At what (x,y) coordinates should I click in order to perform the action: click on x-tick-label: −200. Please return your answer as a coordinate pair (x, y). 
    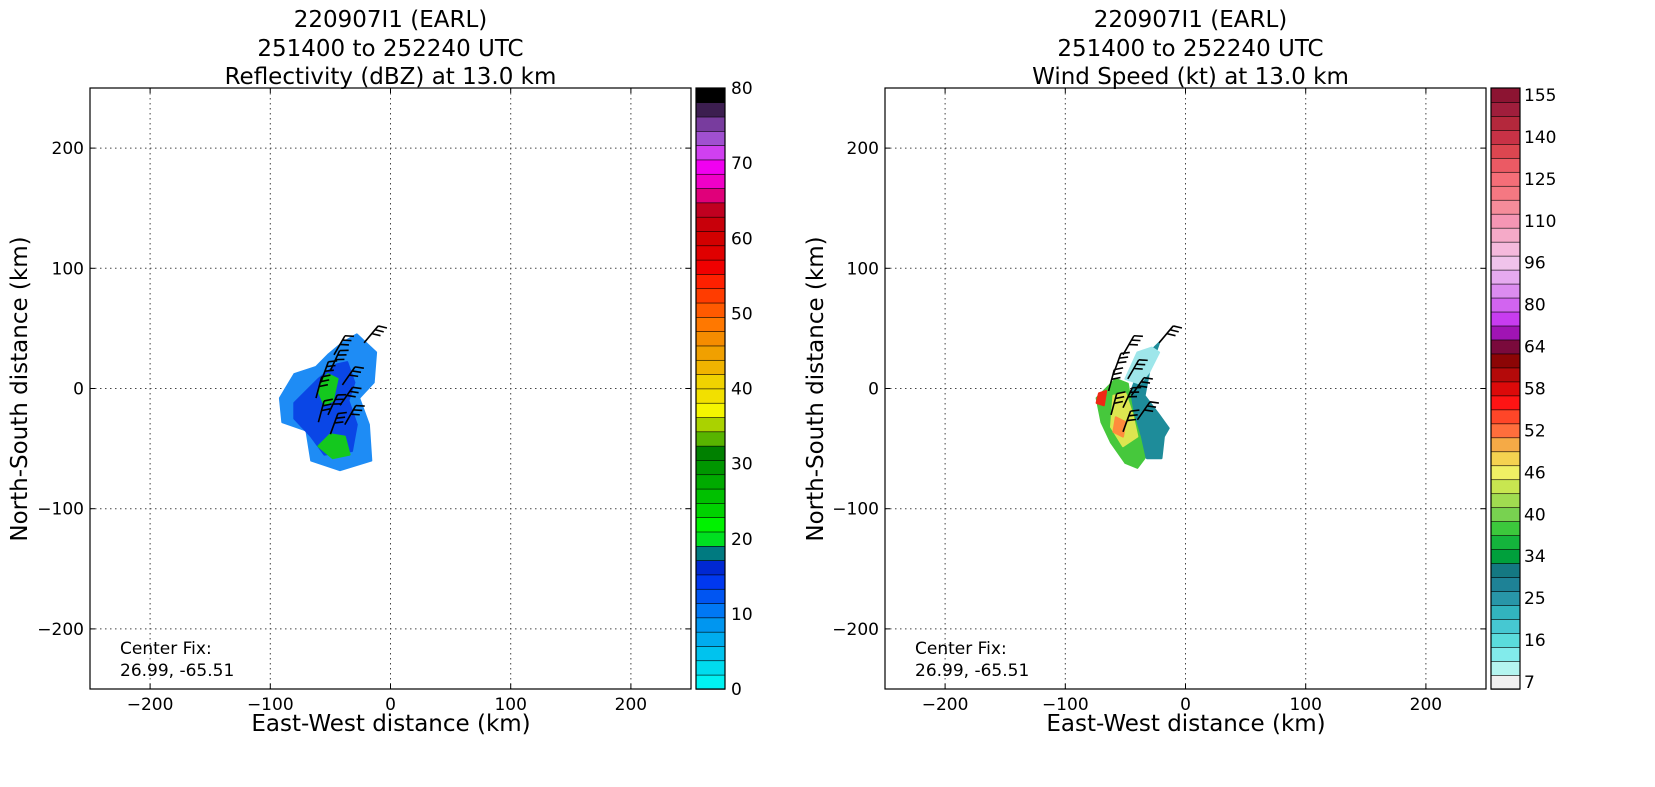
    Looking at the image, I should click on (150, 705).